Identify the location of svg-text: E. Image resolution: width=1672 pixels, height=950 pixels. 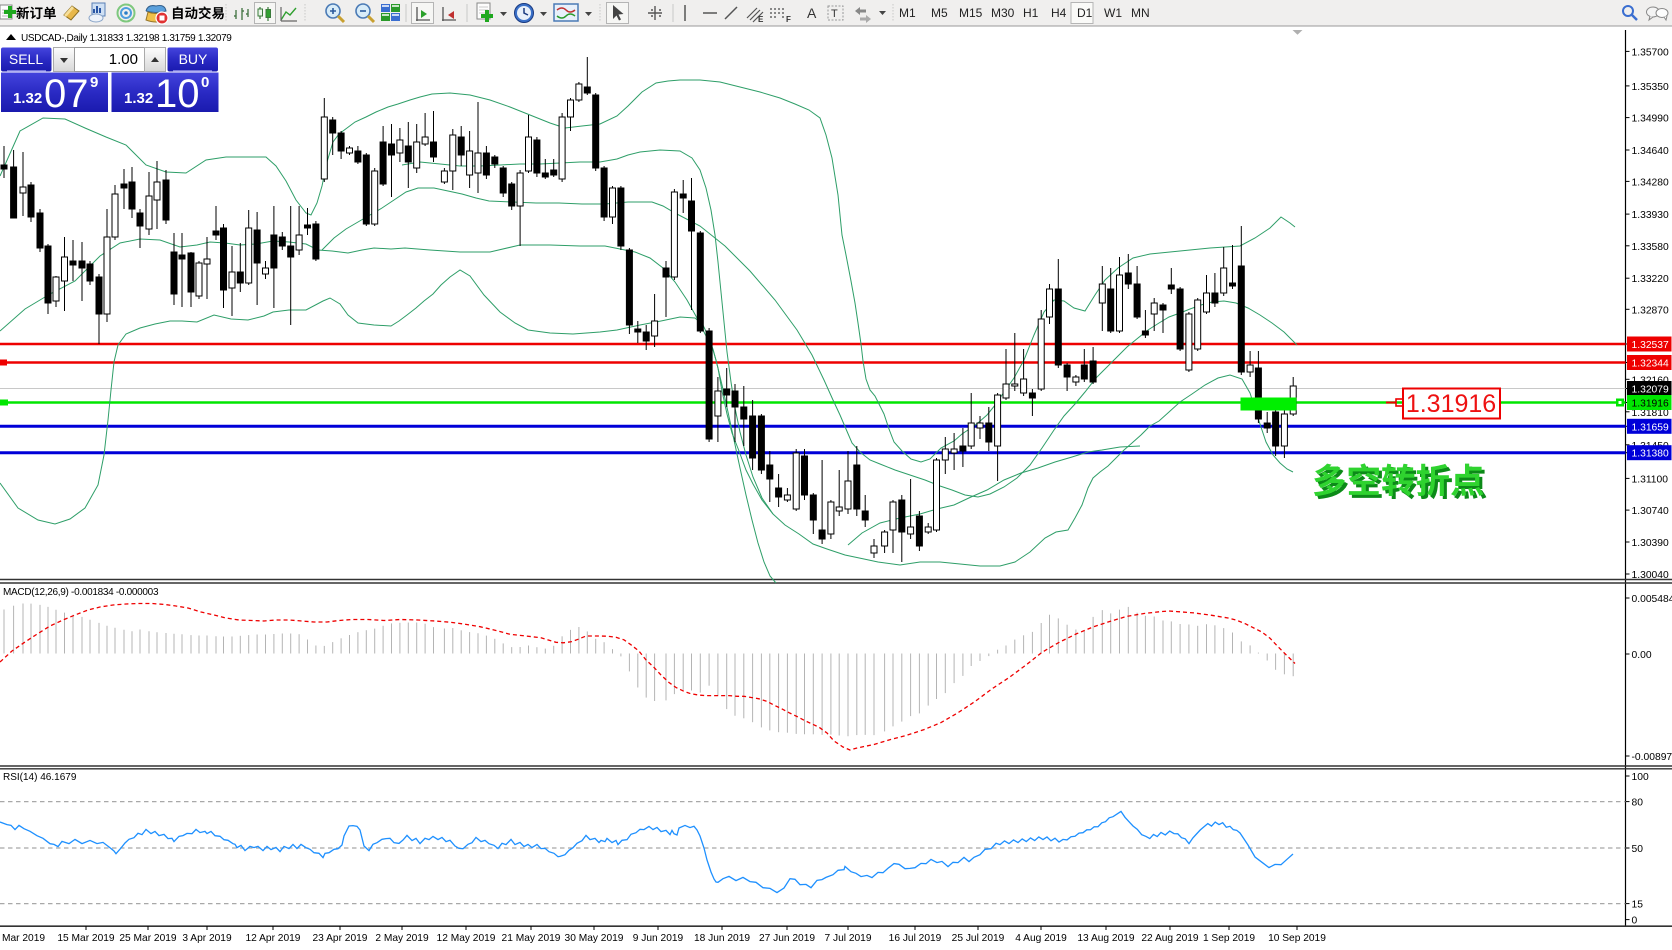
(761, 19).